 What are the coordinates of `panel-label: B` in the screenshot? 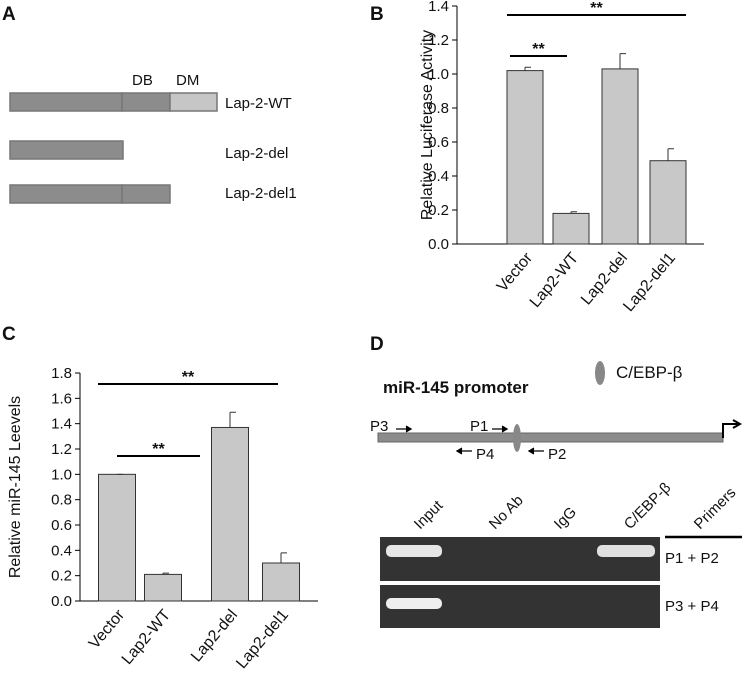 It's located at (377, 14).